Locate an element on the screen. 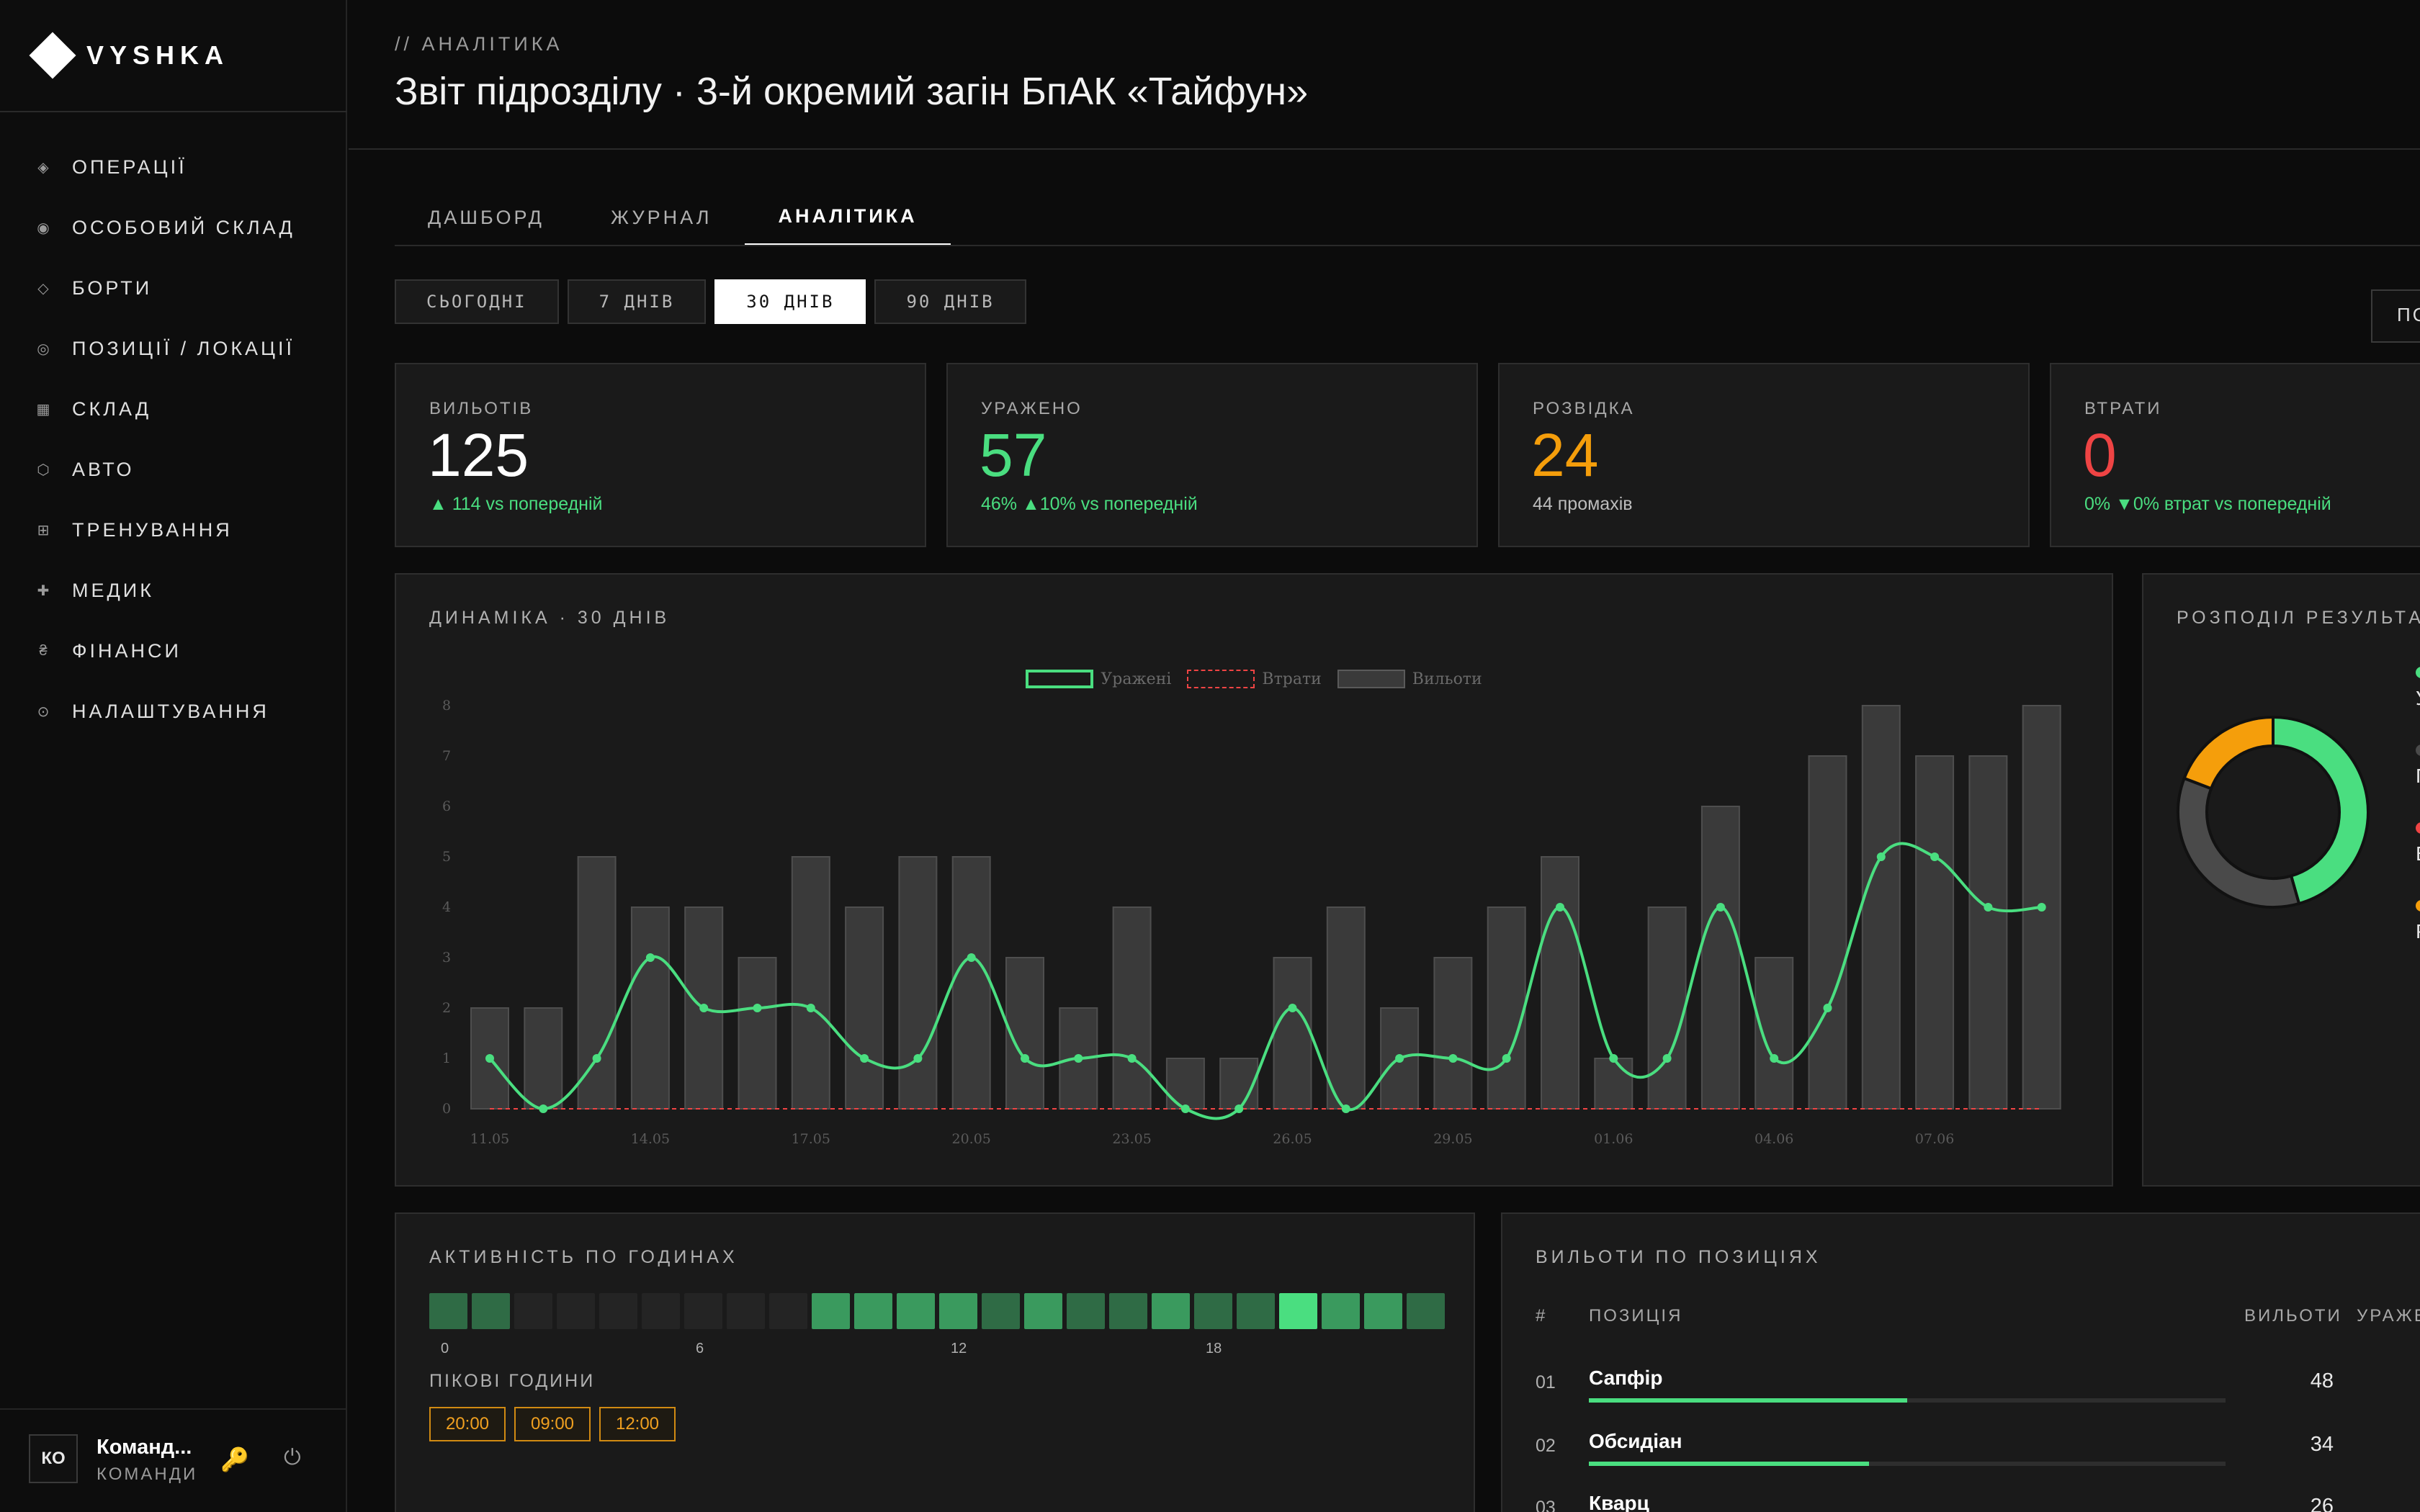 This screenshot has height=1512, width=2420. avatar: КО is located at coordinates (53, 1458).